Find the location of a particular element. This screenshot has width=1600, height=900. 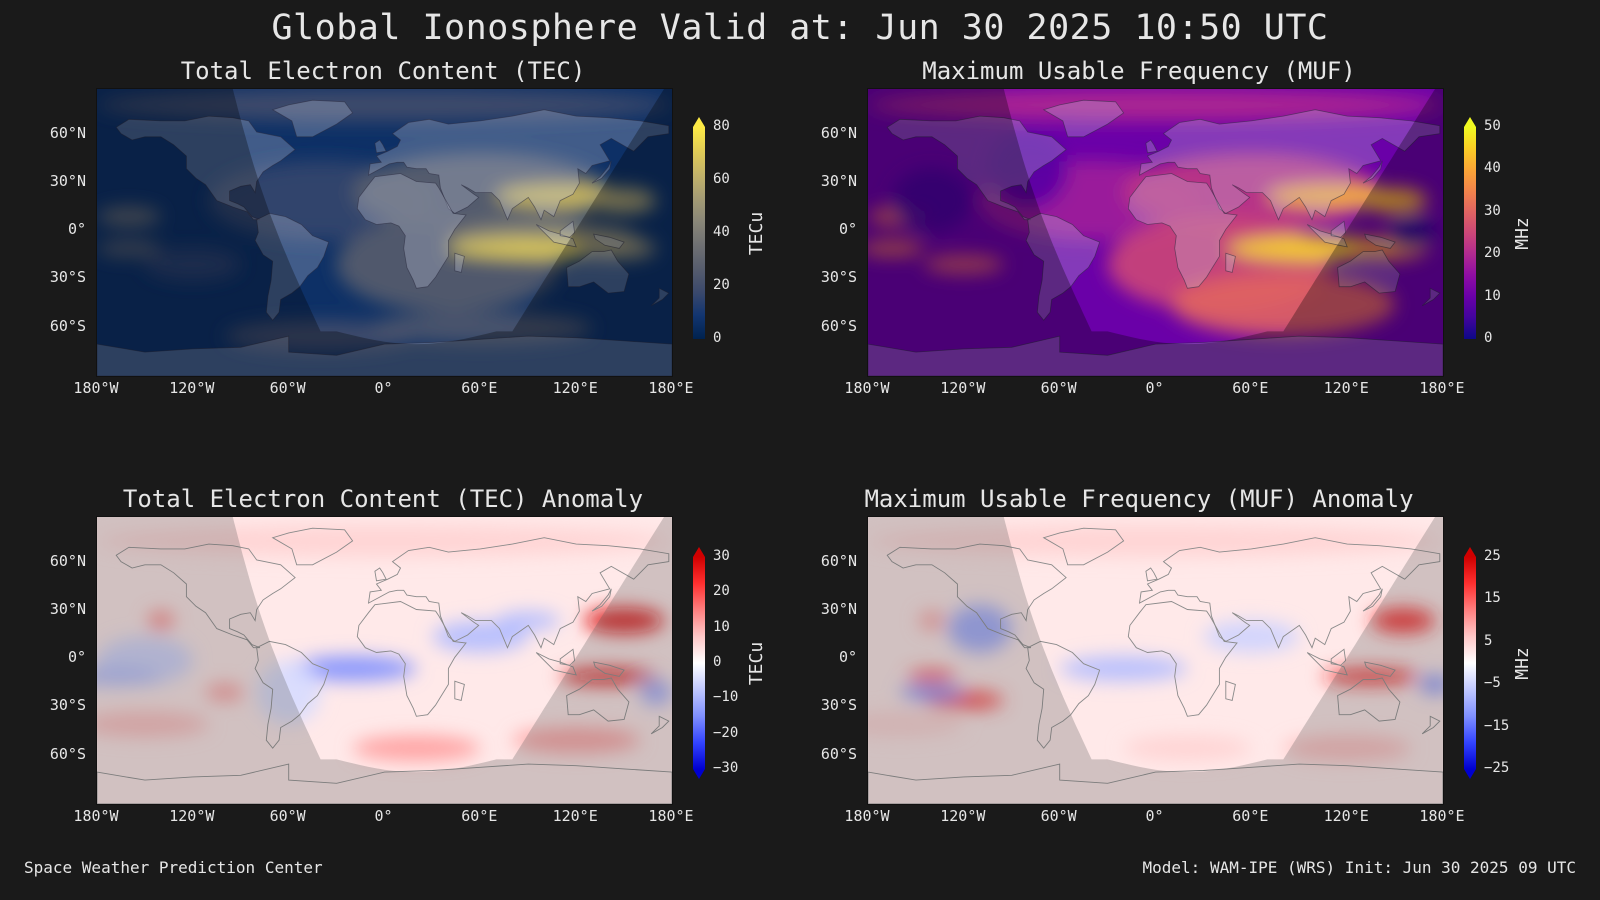

colorbar-tick-label: −25 is located at coordinates (1497, 768).